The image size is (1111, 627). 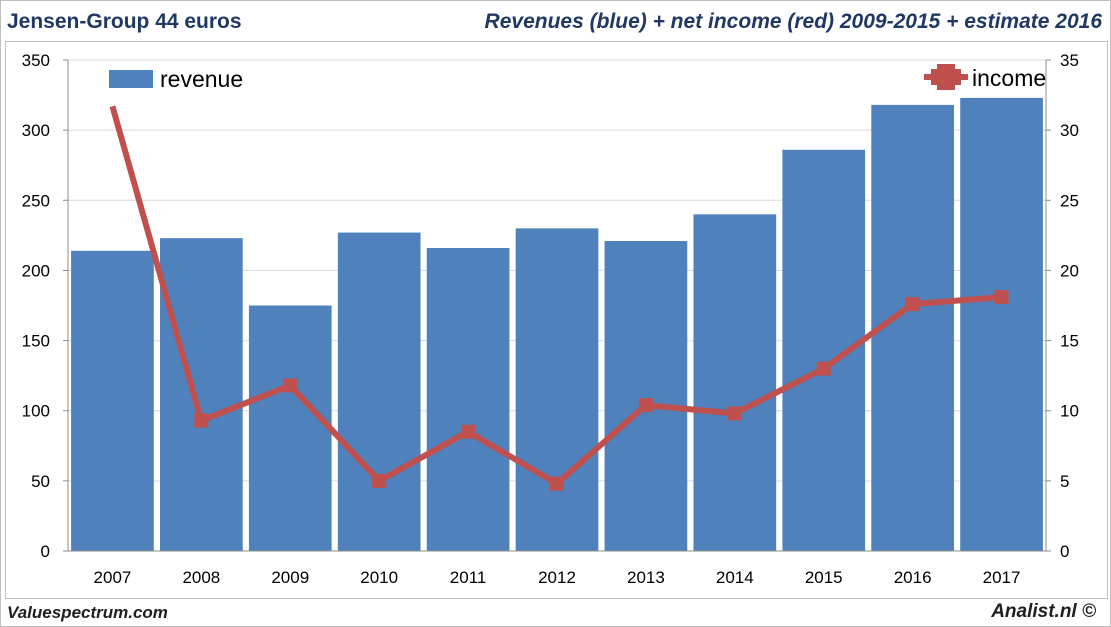 I want to click on x-tick-label: 2009, so click(x=290, y=577).